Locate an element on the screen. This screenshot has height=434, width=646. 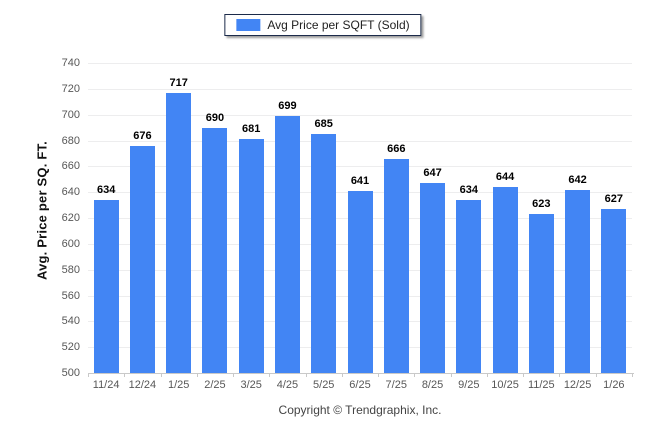
y-axis-tick-label: 600 is located at coordinates (70, 243).